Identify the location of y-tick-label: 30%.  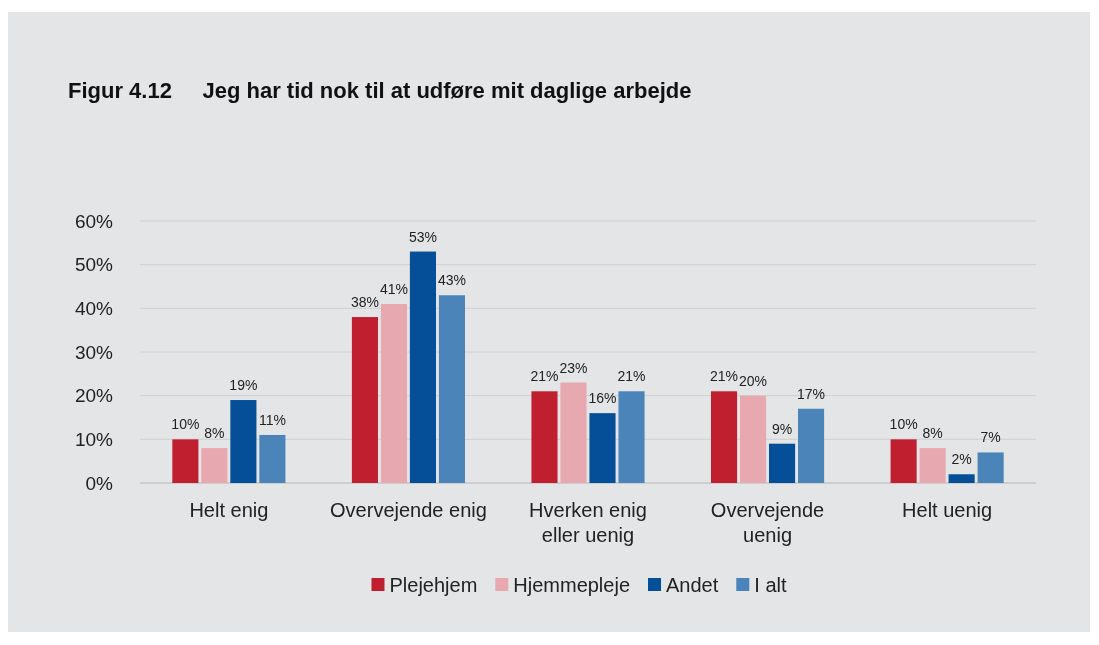
(94, 352).